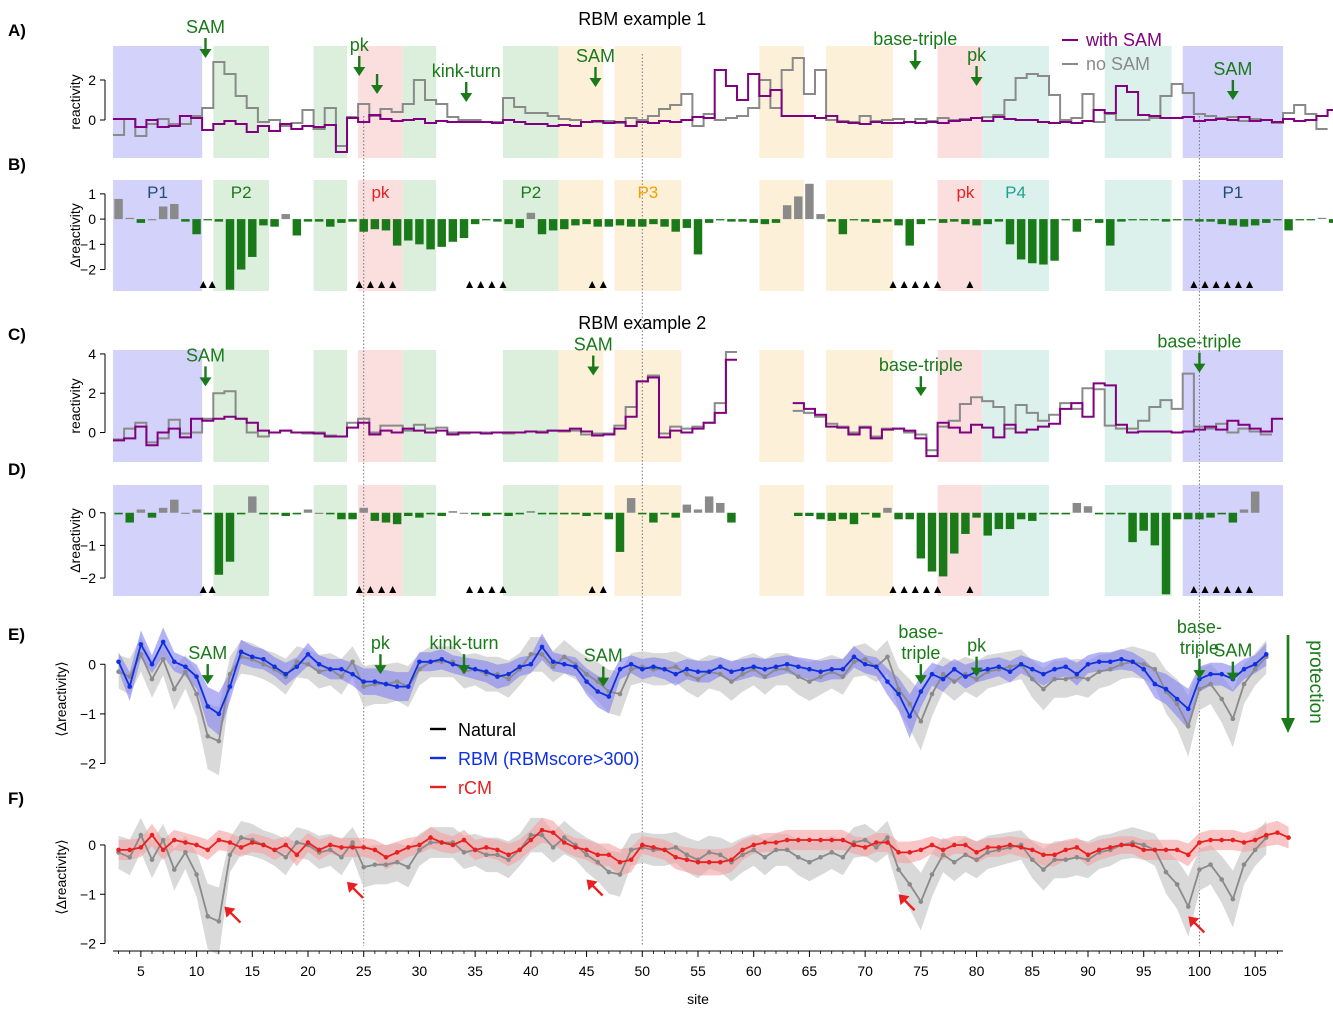 This screenshot has height=1012, width=1333. I want to click on protection-label: protection, so click(1315, 681).